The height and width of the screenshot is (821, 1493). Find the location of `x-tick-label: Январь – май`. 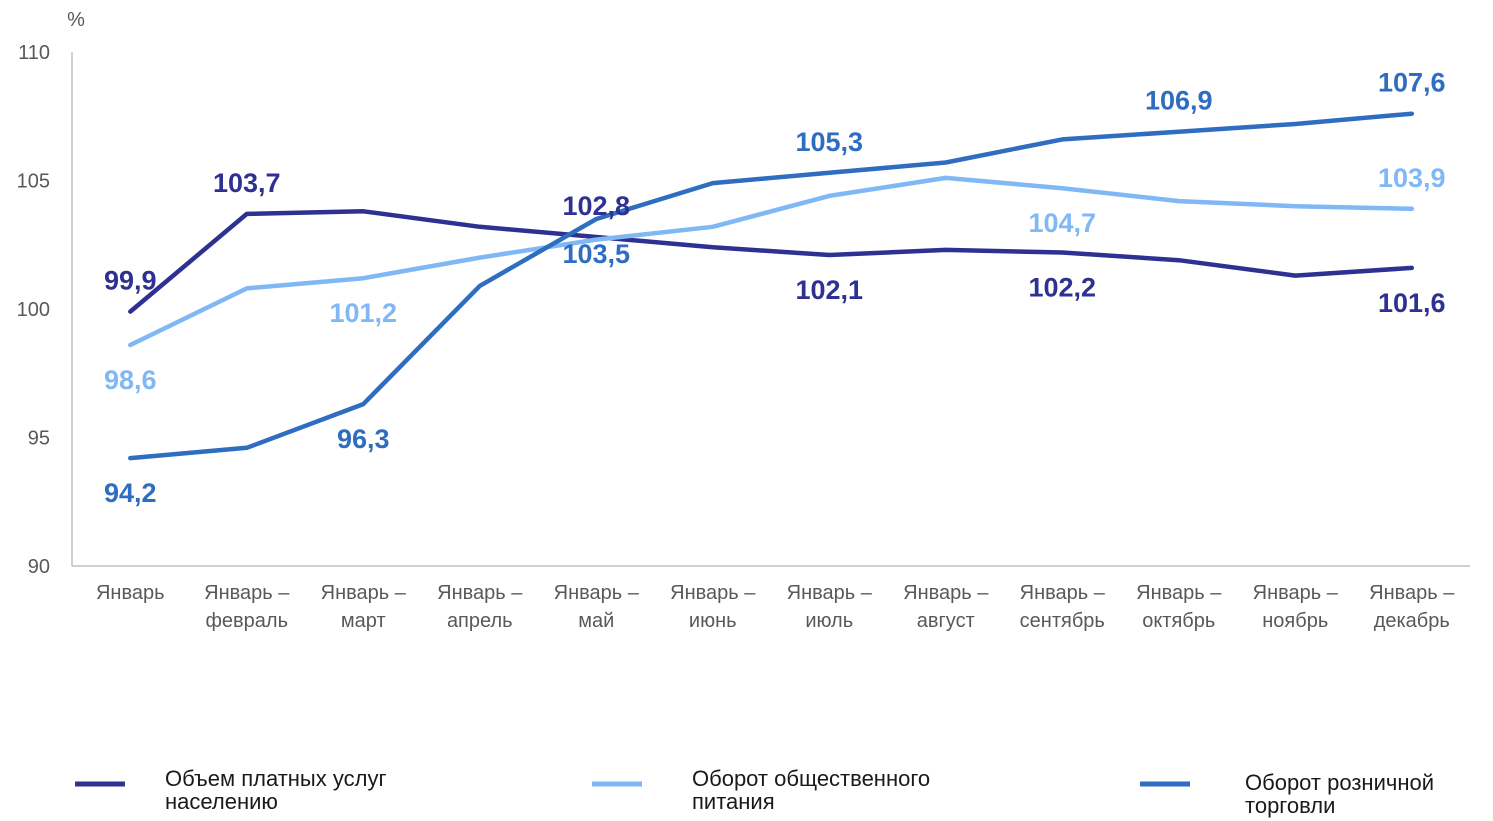

x-tick-label: Январь – май is located at coordinates (597, 607).